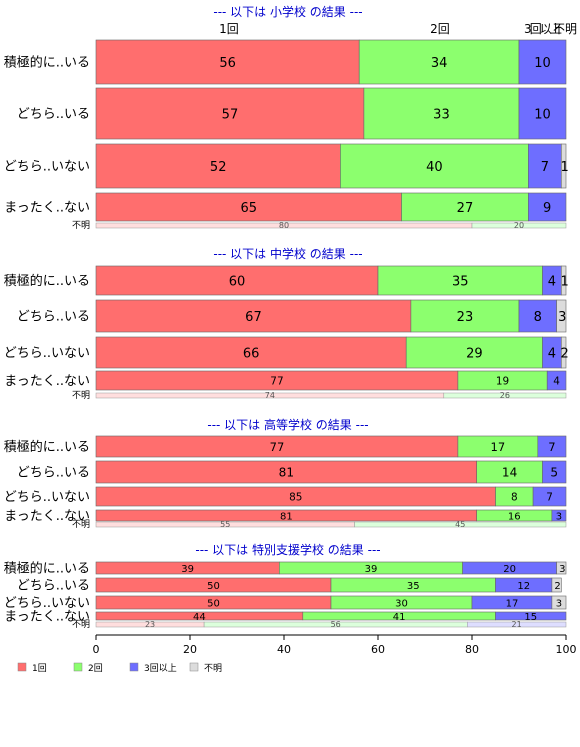  Describe the element at coordinates (543, 29) in the screenshot. I see `column-label: 3回以上` at that location.